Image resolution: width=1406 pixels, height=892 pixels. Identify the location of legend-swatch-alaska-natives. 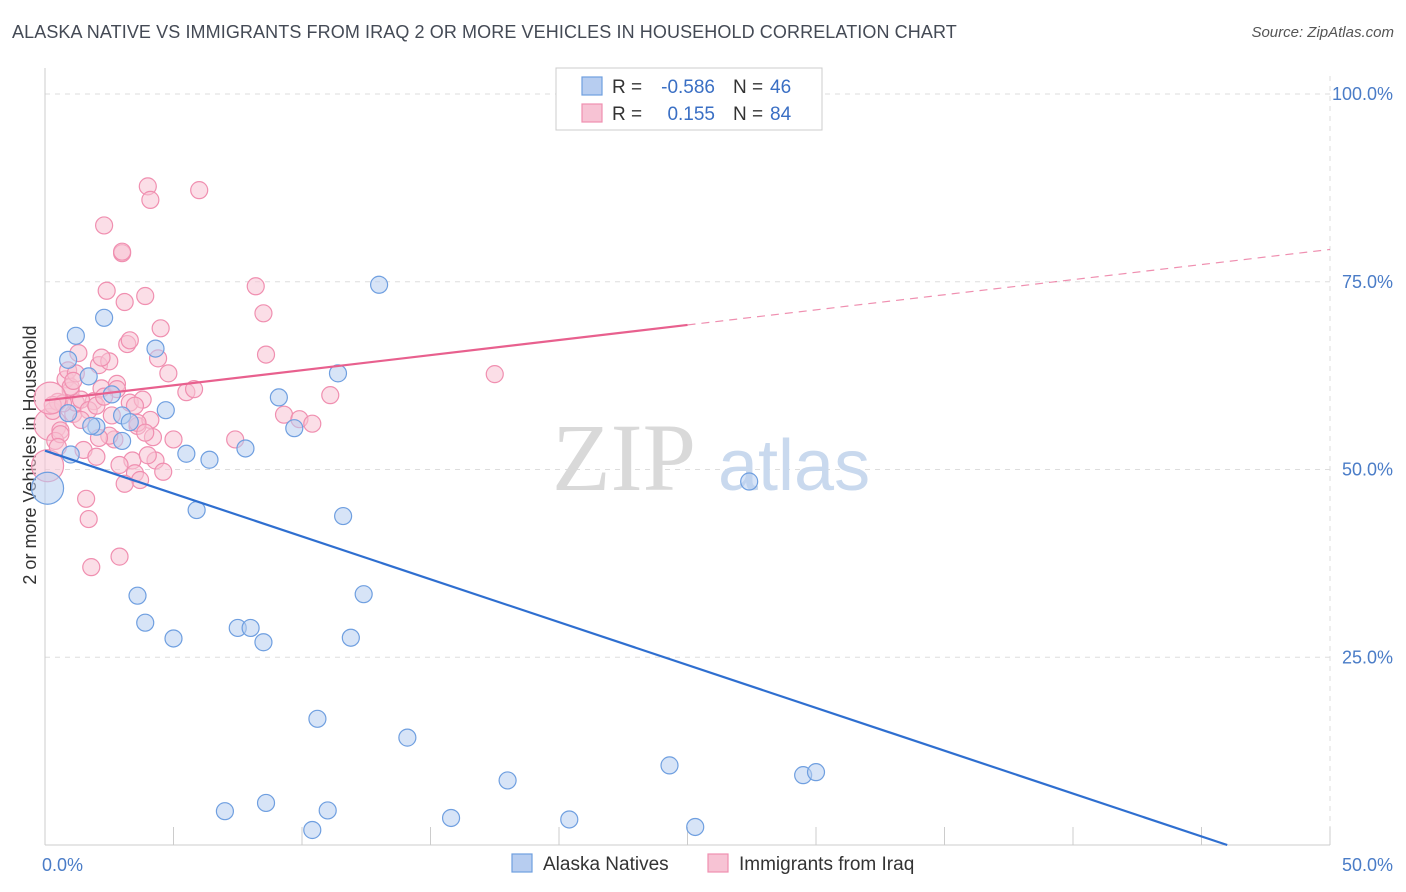
(592, 86).